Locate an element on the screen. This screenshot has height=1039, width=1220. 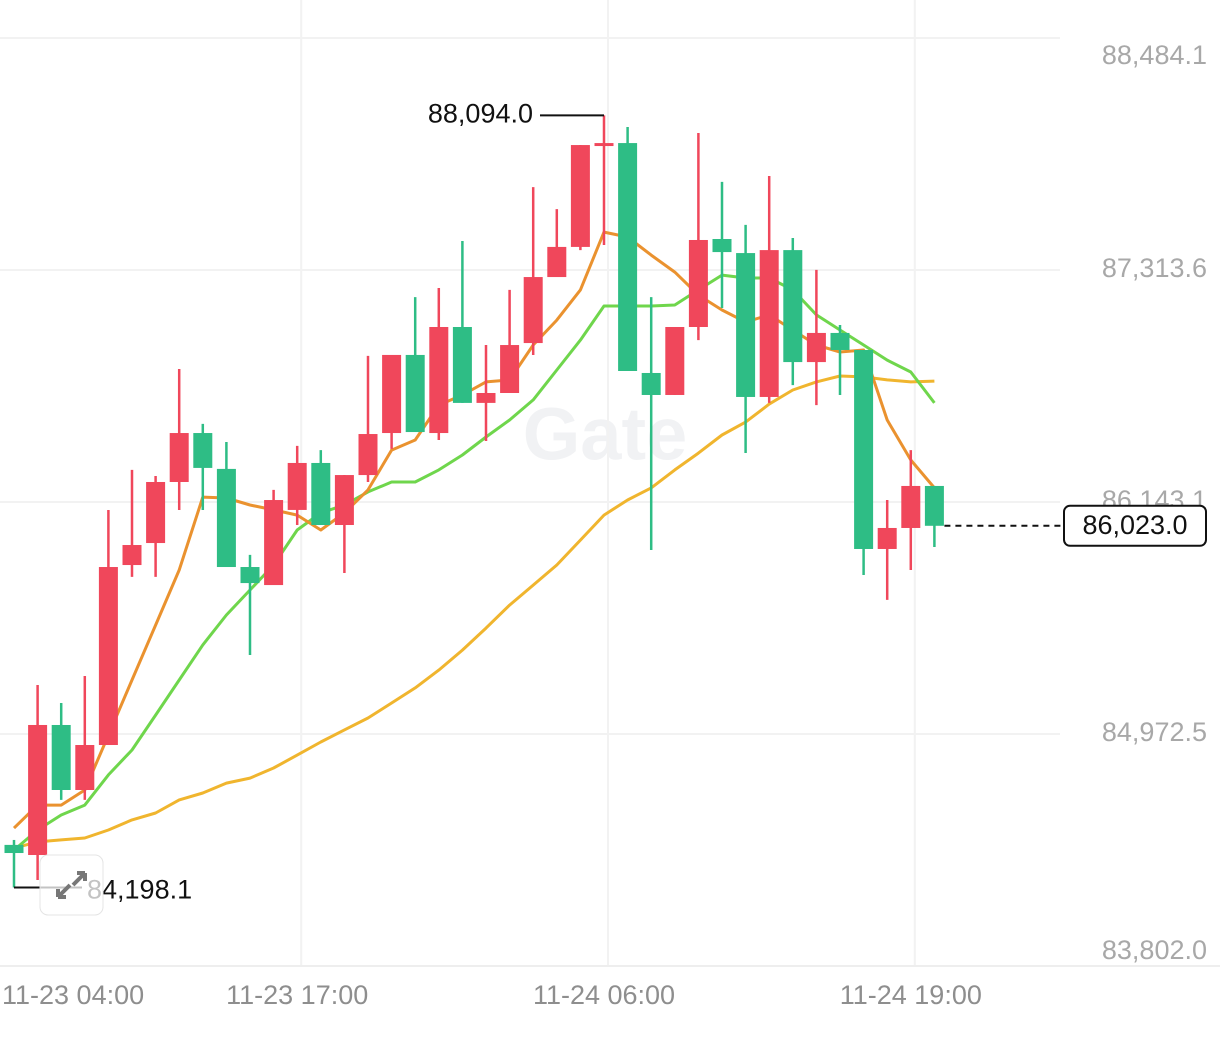
low-marker-label: 84,198.1 is located at coordinates (139, 890).